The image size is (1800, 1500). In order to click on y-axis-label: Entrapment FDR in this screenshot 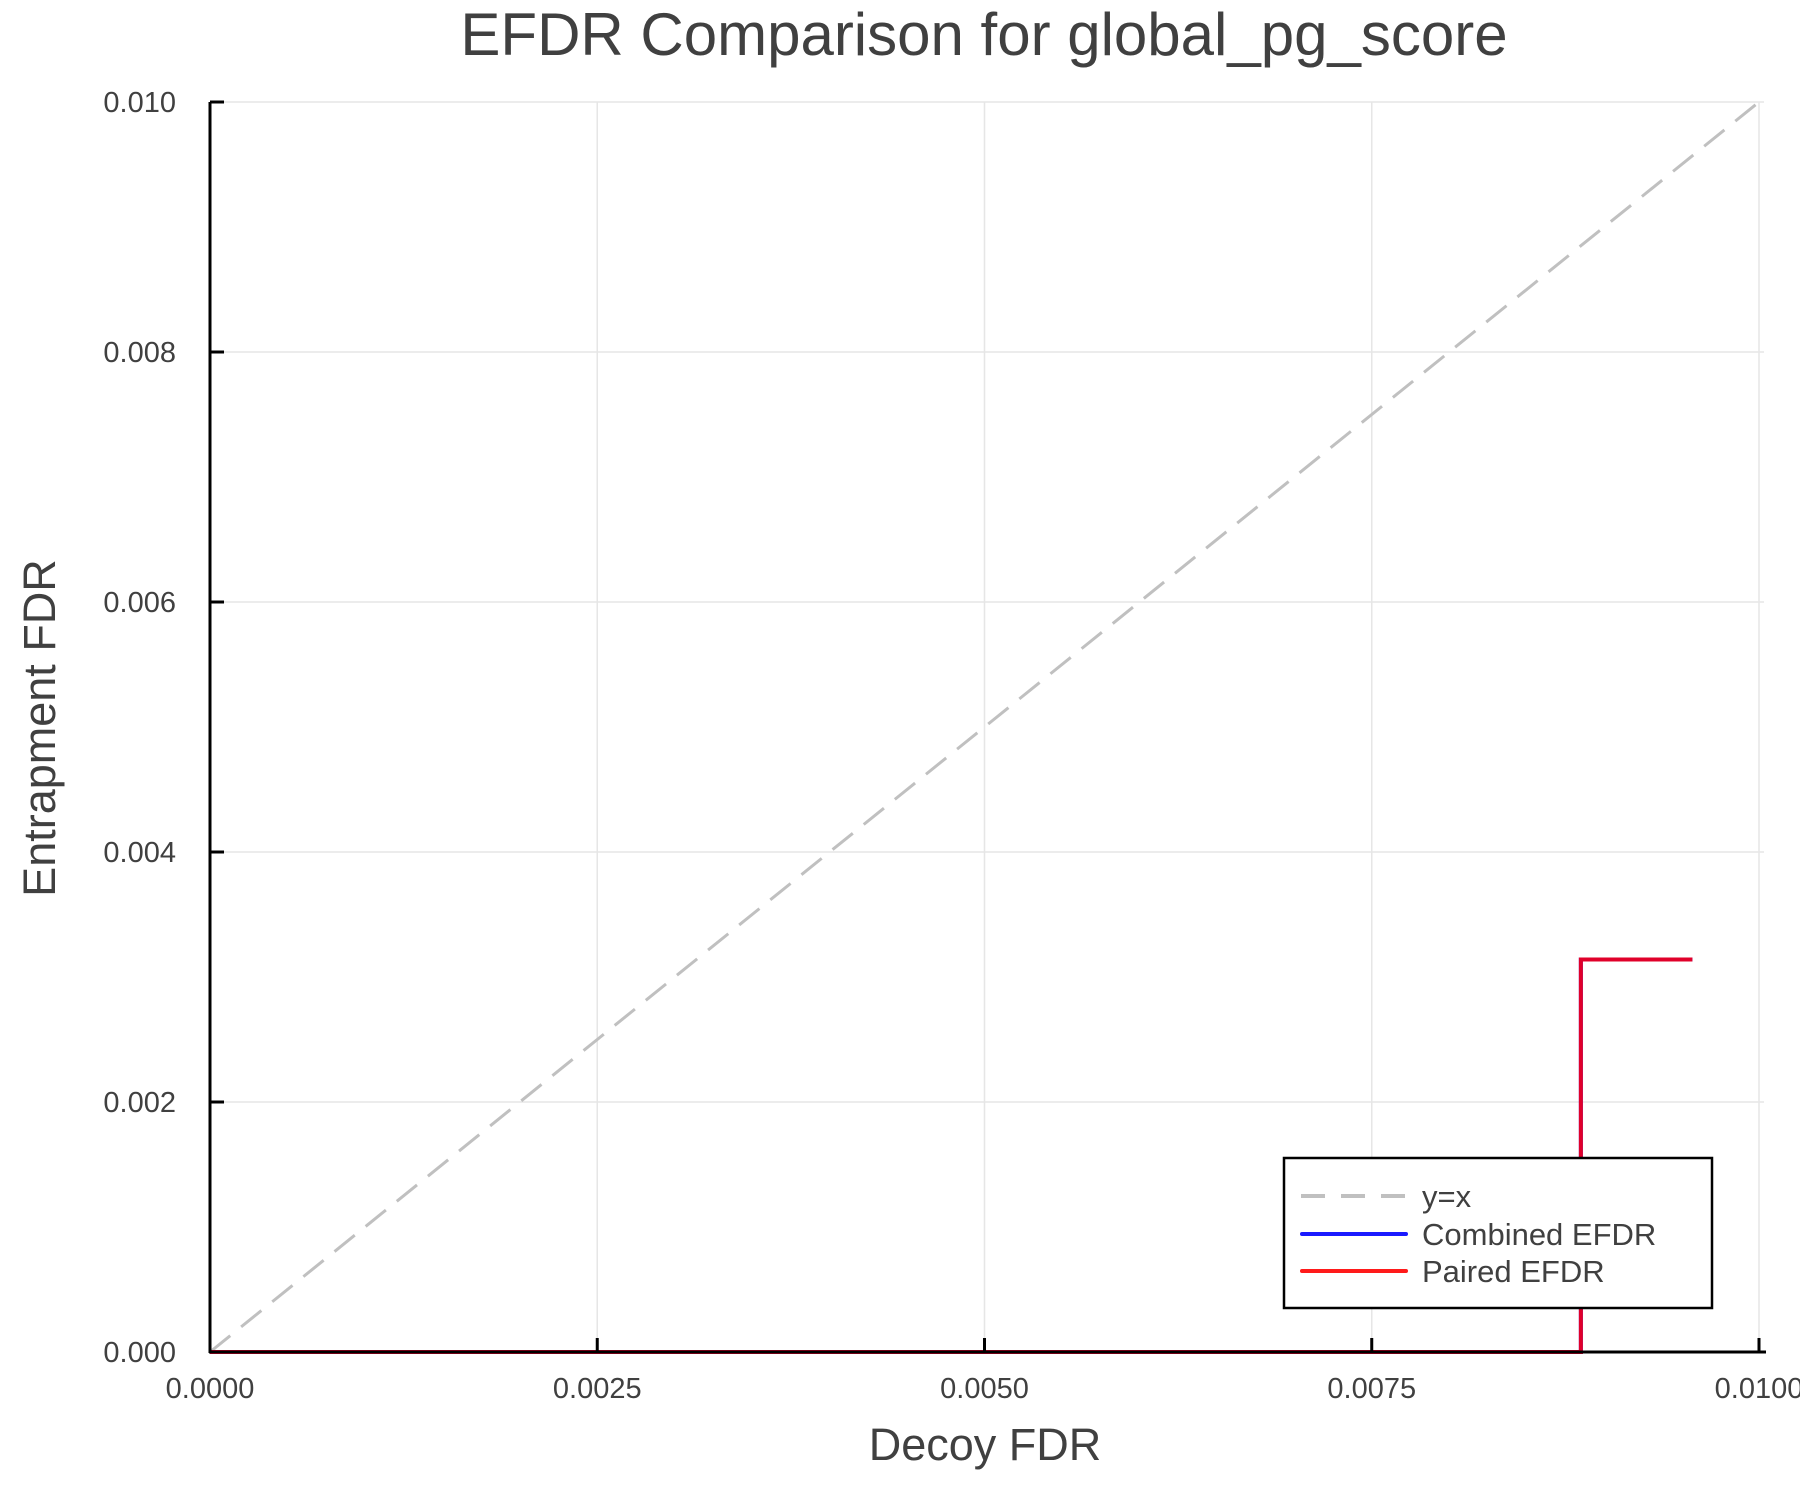, I will do `click(39, 728)`.